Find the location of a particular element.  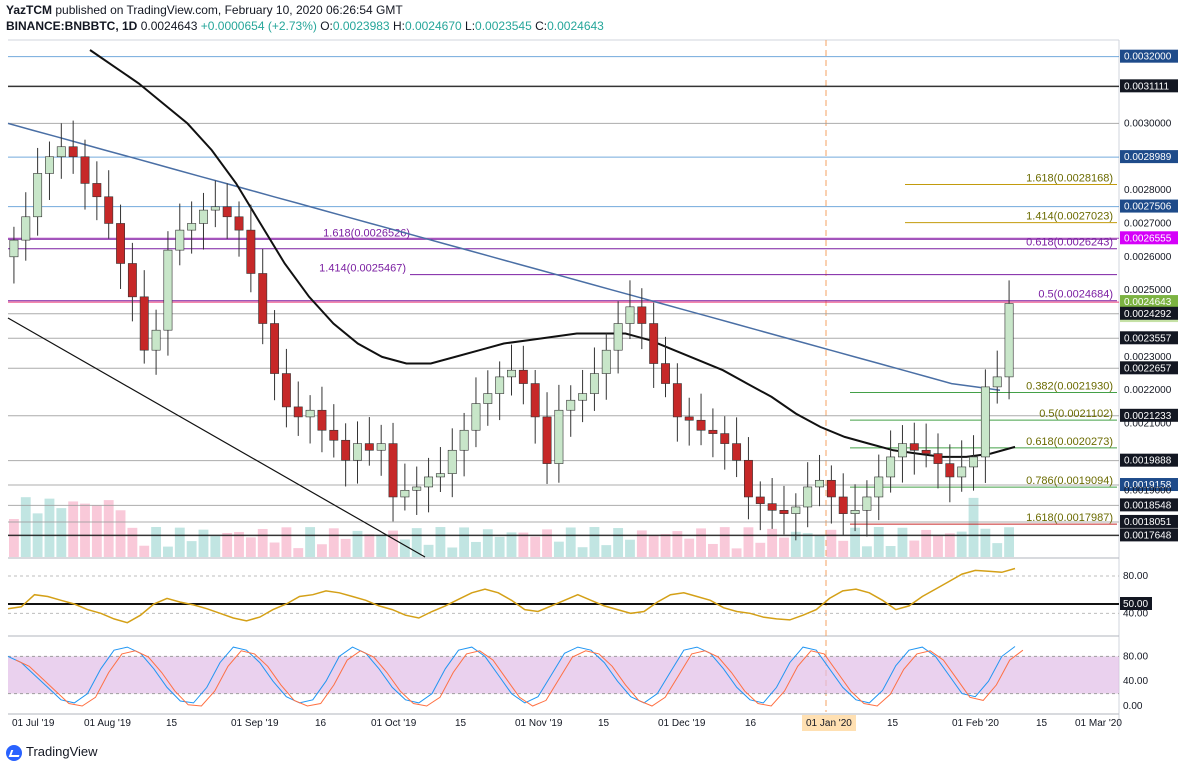

rsi-axis-label: 80.00 is located at coordinates (1135, 576).